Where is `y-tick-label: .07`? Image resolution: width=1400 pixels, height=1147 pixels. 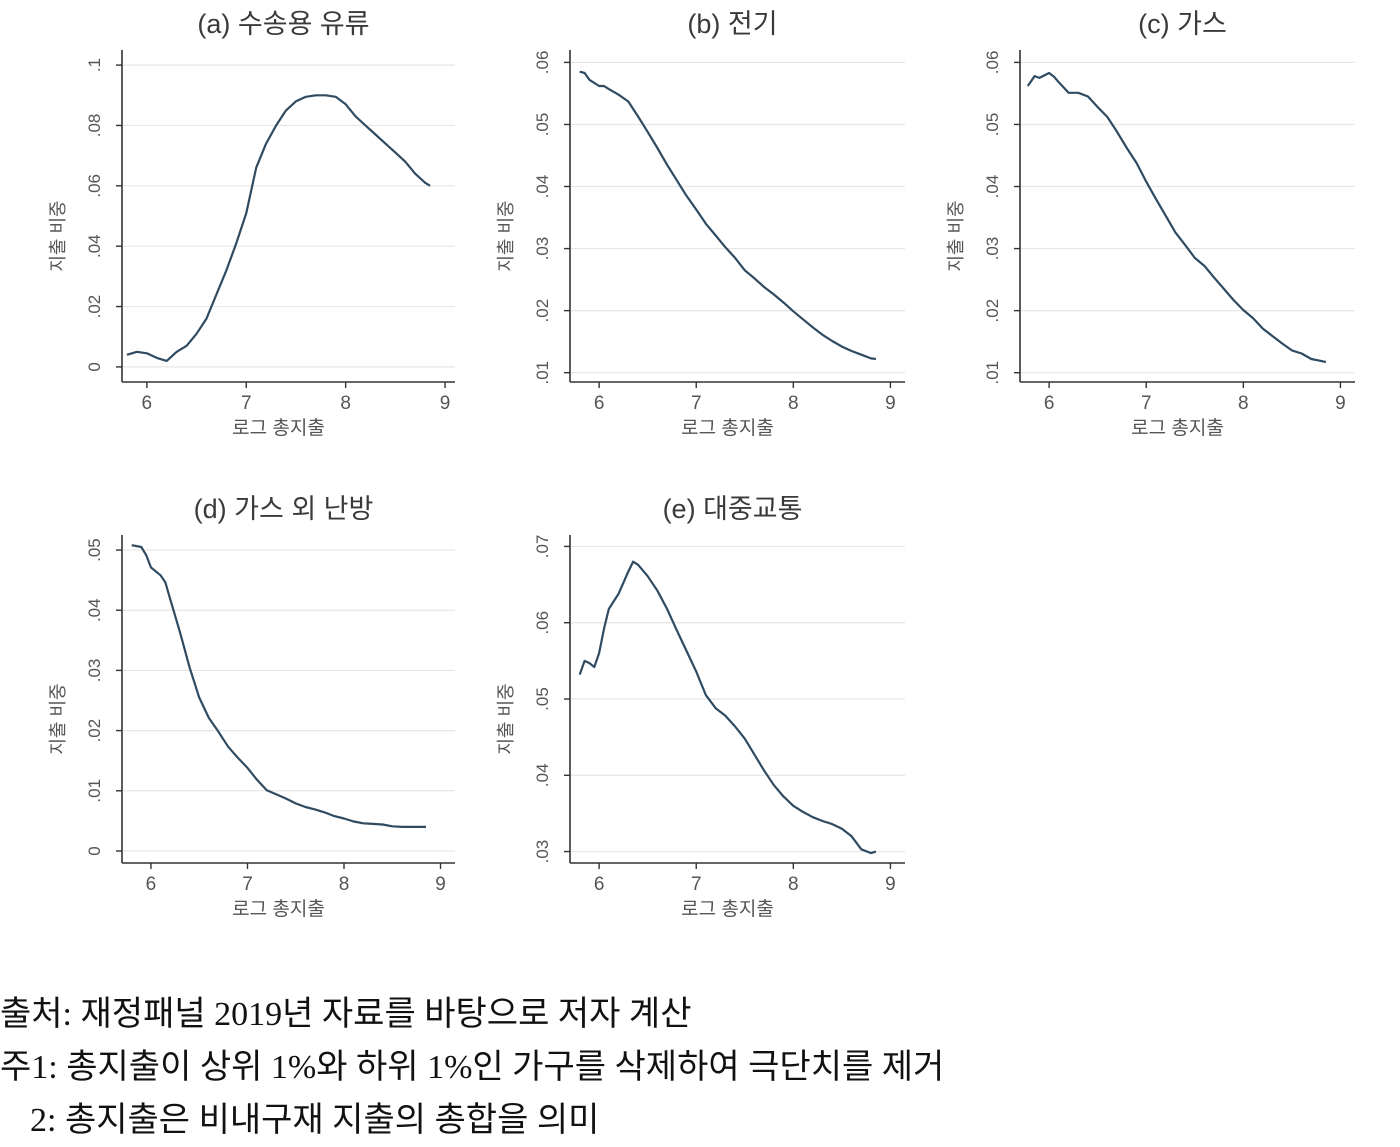
y-tick-label: .07 is located at coordinates (542, 547).